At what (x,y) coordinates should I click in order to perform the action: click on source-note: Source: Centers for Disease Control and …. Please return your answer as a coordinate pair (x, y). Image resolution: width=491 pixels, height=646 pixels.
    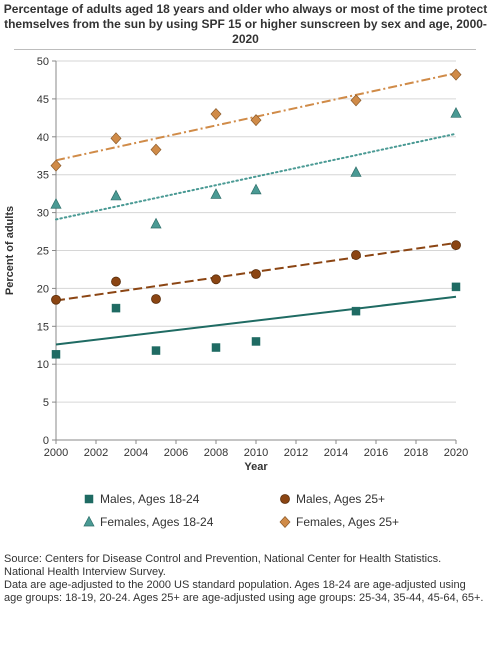
    Looking at the image, I should click on (223, 565).